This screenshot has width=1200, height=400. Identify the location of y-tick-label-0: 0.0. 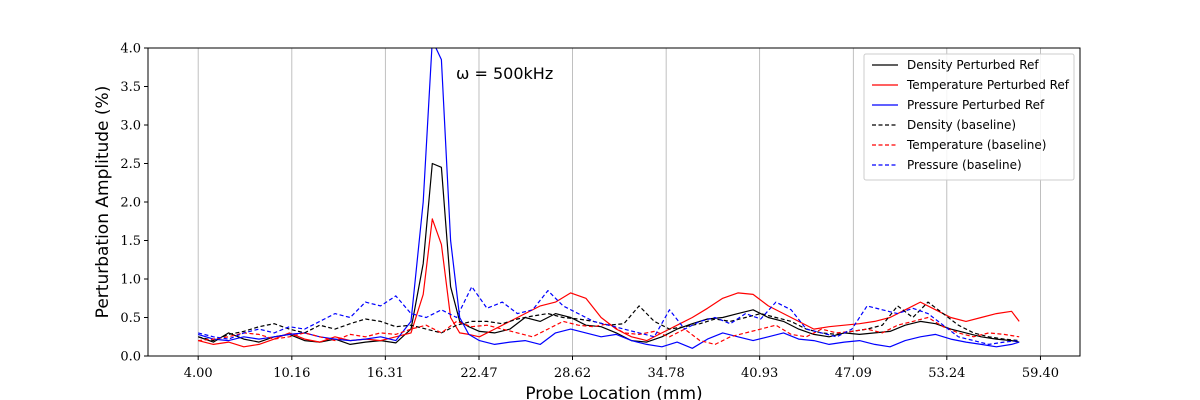
(130, 357).